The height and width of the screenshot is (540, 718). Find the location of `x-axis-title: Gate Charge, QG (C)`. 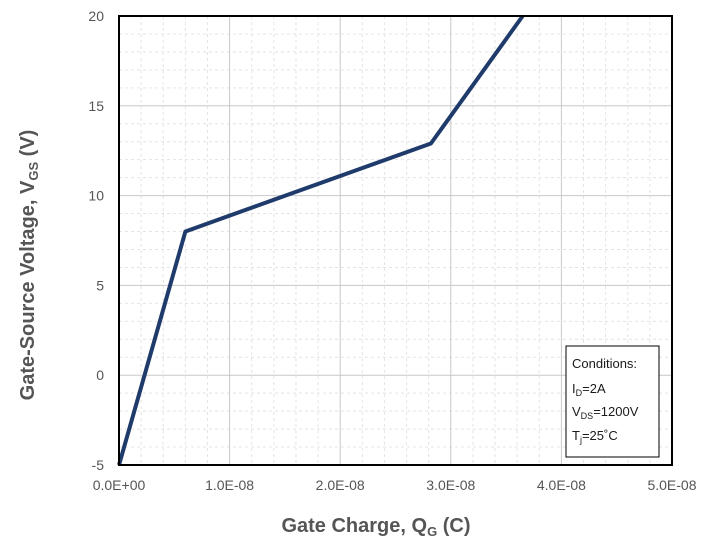

x-axis-title: Gate Charge, QG (C) is located at coordinates (375, 527).